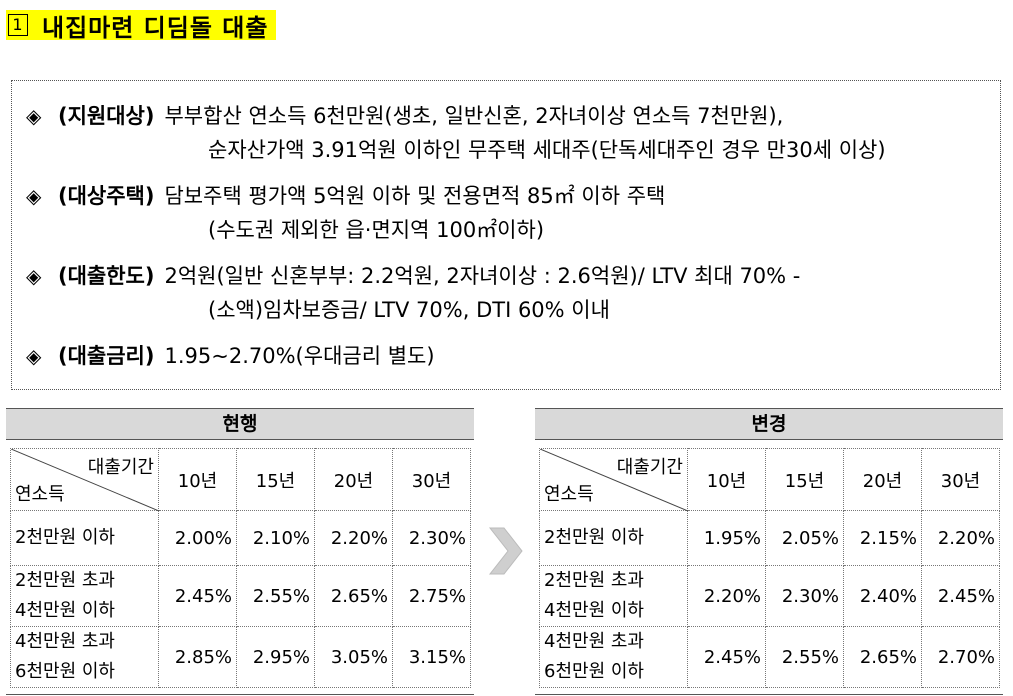 This screenshot has height=696, width=1013. Describe the element at coordinates (155, 27) in the screenshot. I see `title-text: 내집마련 디딤돌 대출` at that location.